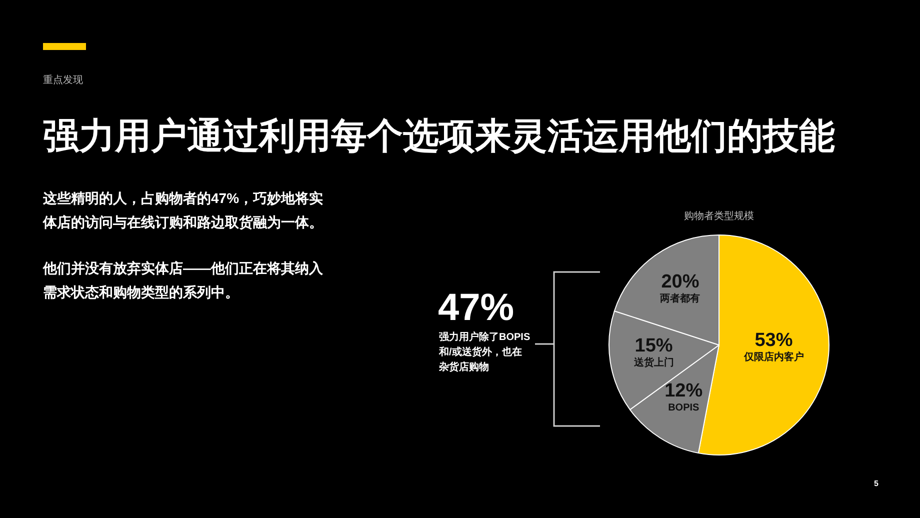  What do you see at coordinates (876, 483) in the screenshot?
I see `text: 5` at bounding box center [876, 483].